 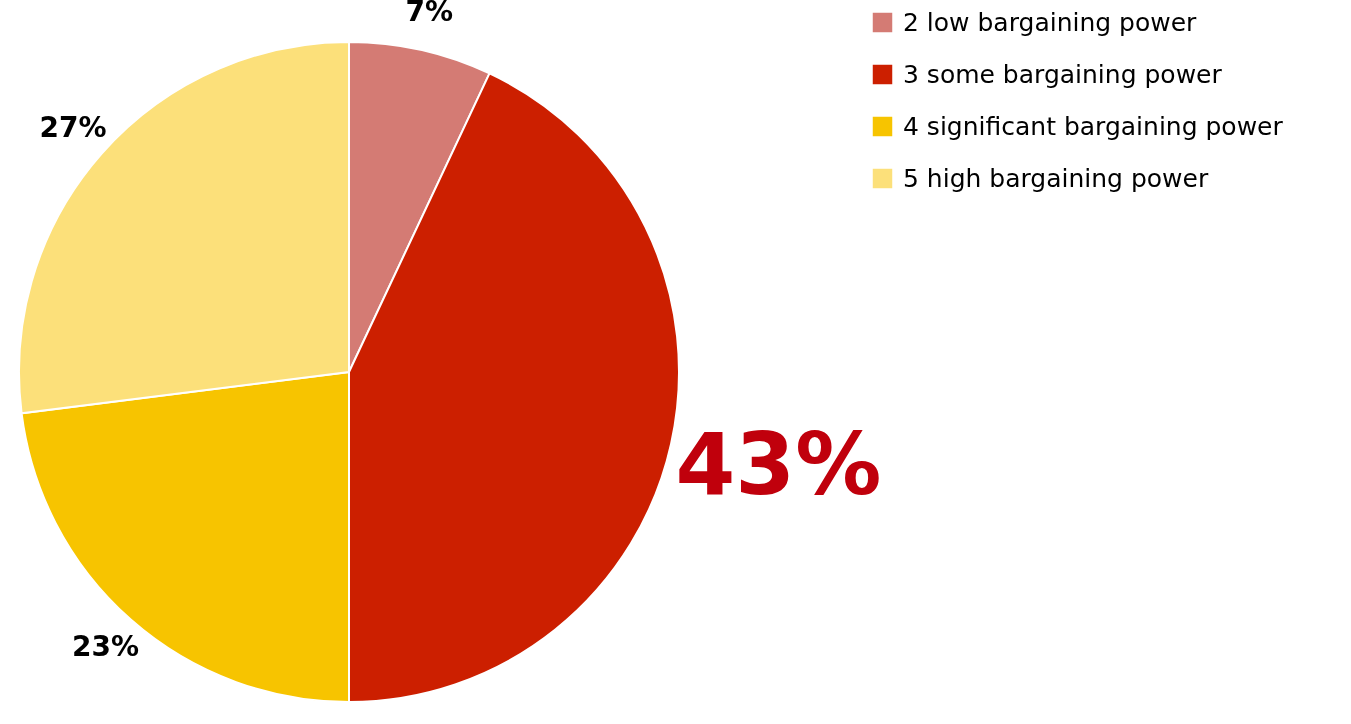 I want to click on legend-label: 5 high bargaining power, so click(x=1056, y=178).